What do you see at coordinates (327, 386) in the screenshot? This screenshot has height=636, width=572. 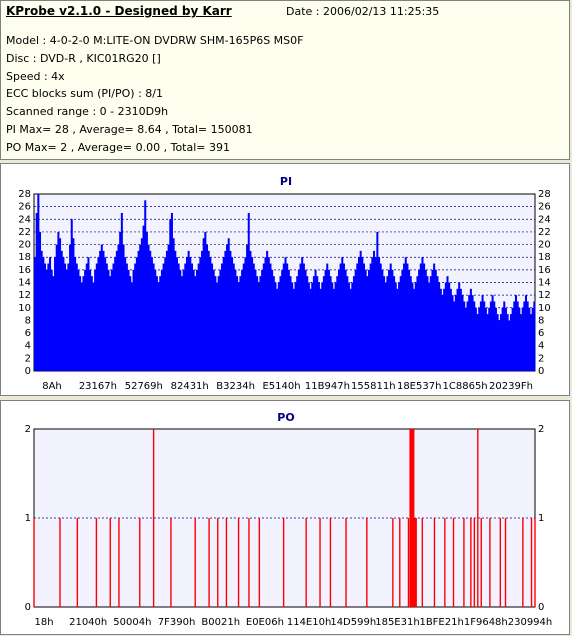 I see `pi-x-tick-label: 11B947h` at bounding box center [327, 386].